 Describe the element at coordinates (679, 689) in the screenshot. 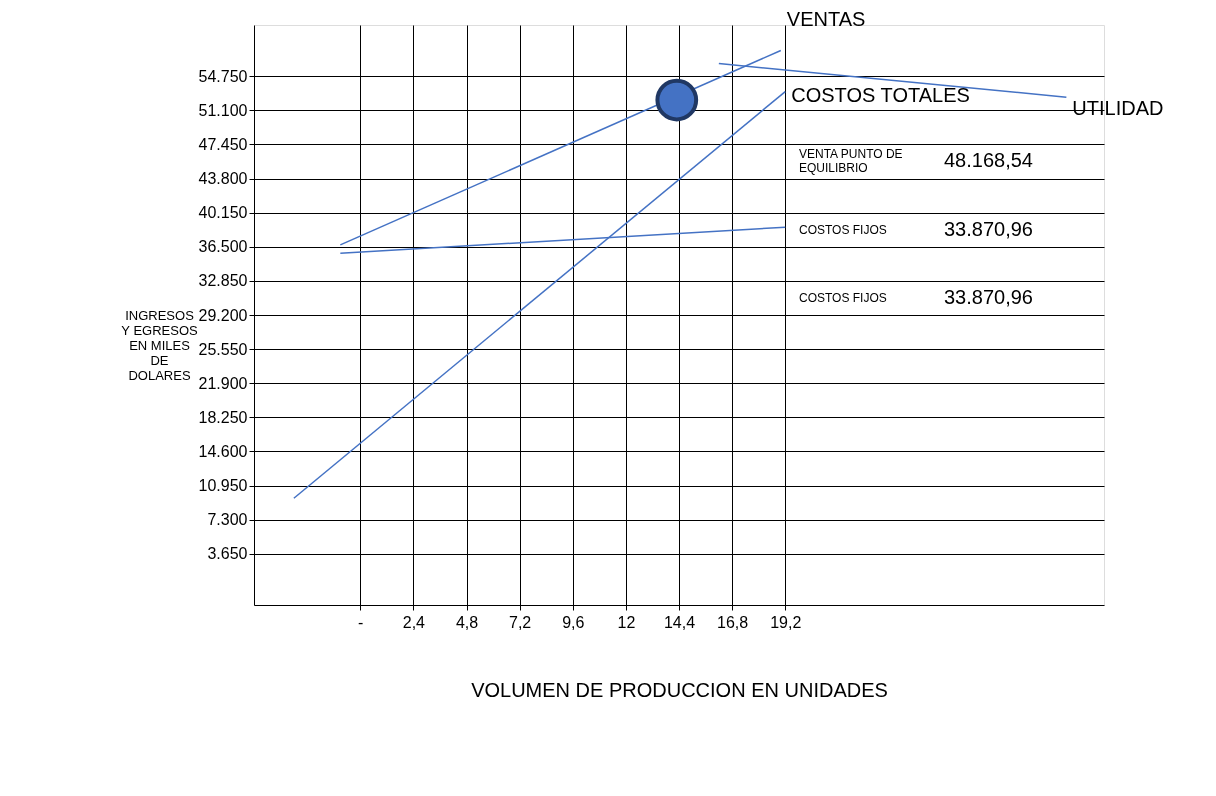

I see `x-axis-title: VOLUMEN DE PRODUCCION EN UNIDADES` at that location.